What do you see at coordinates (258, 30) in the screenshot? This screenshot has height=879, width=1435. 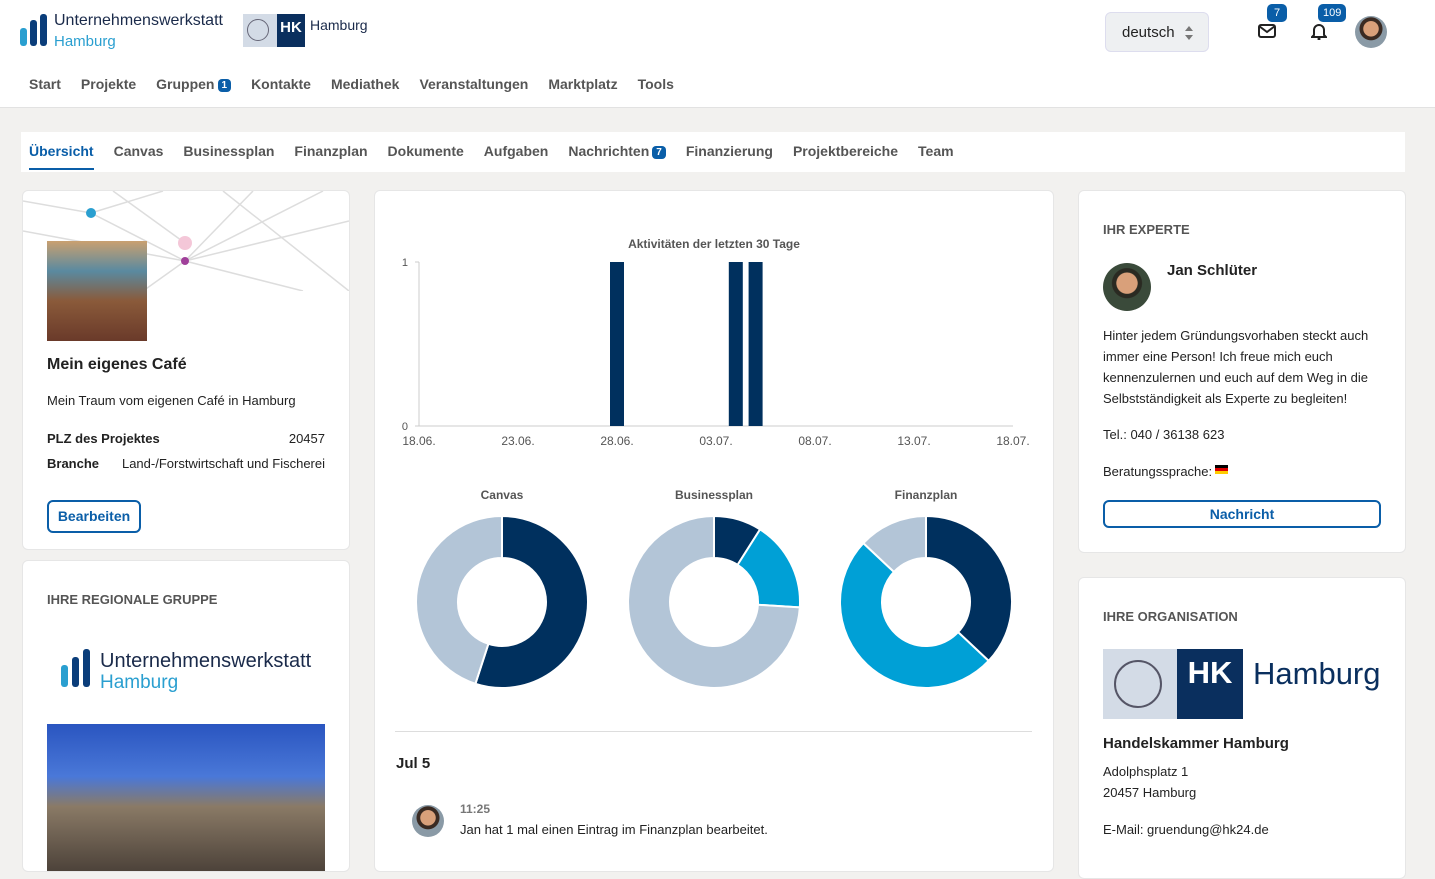 I see `partner-seal` at bounding box center [258, 30].